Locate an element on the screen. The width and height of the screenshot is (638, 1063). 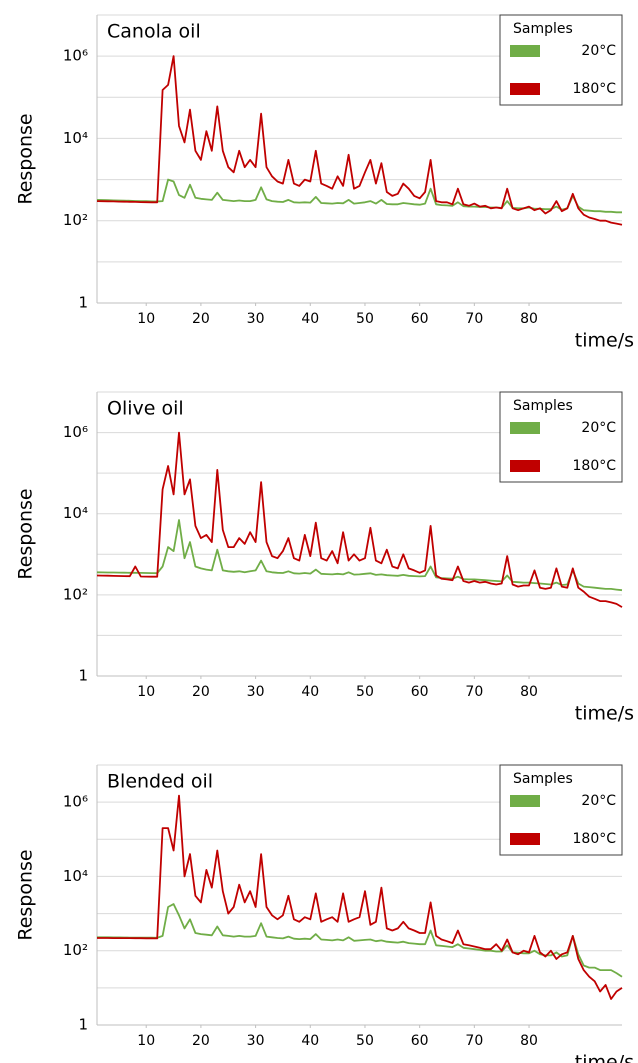
panel-title: Olive oil is located at coordinates (145, 409).